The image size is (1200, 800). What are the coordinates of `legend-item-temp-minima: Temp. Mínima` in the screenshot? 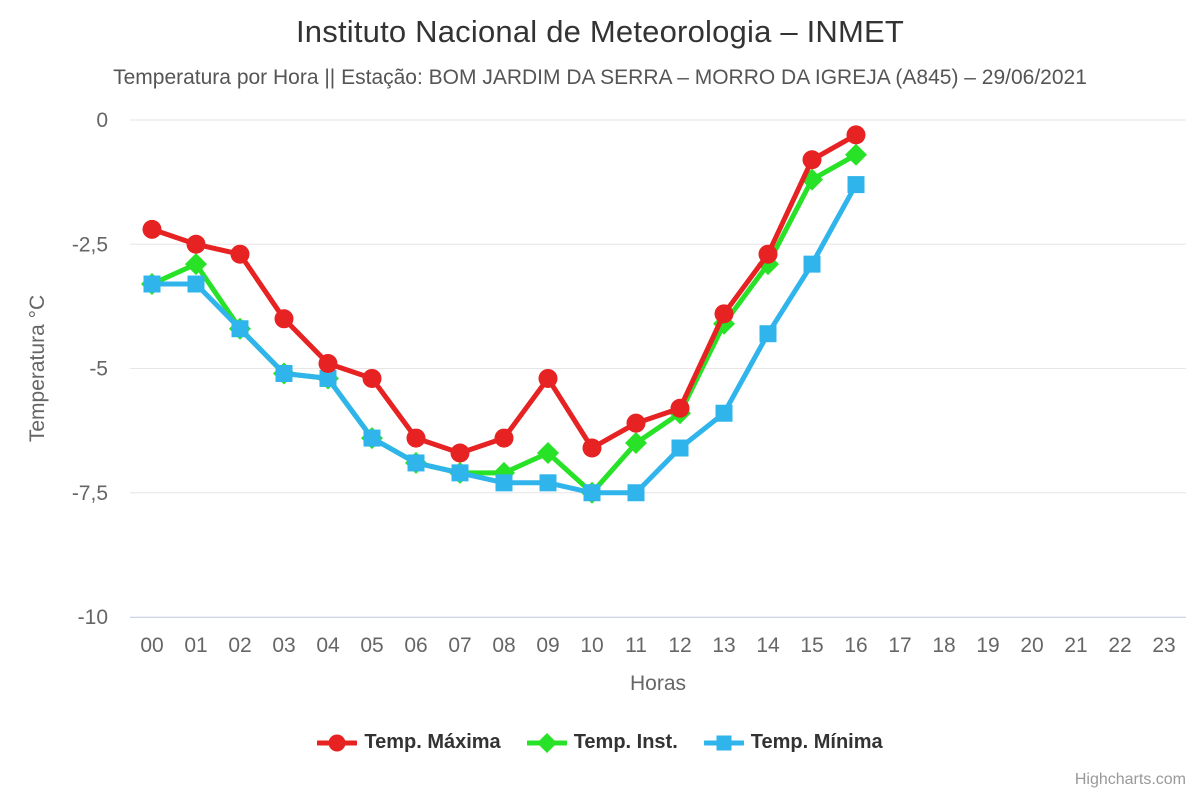 It's located at (793, 742).